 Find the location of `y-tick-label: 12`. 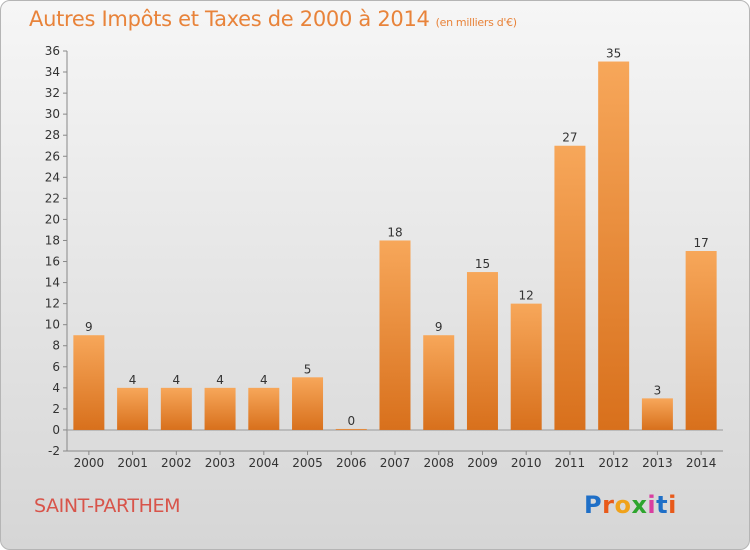

y-tick-label: 12 is located at coordinates (52, 304).